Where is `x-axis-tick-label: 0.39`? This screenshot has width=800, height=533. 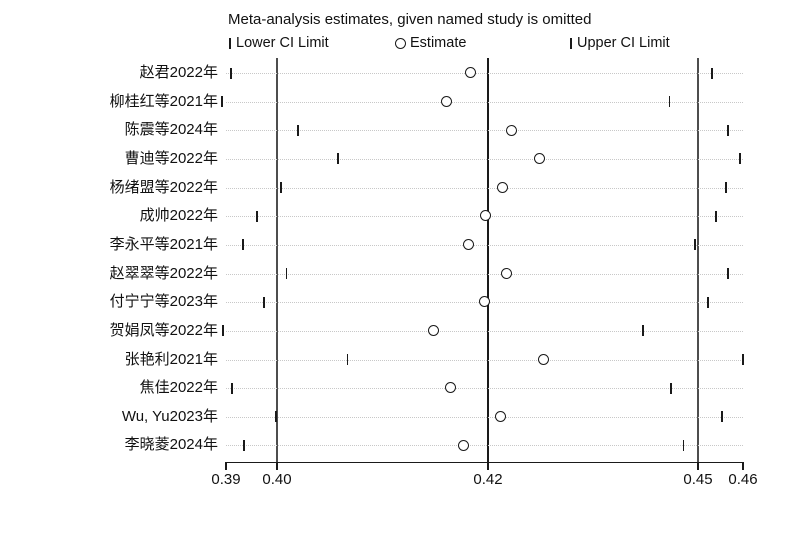
x-axis-tick-label: 0.39 is located at coordinates (226, 479).